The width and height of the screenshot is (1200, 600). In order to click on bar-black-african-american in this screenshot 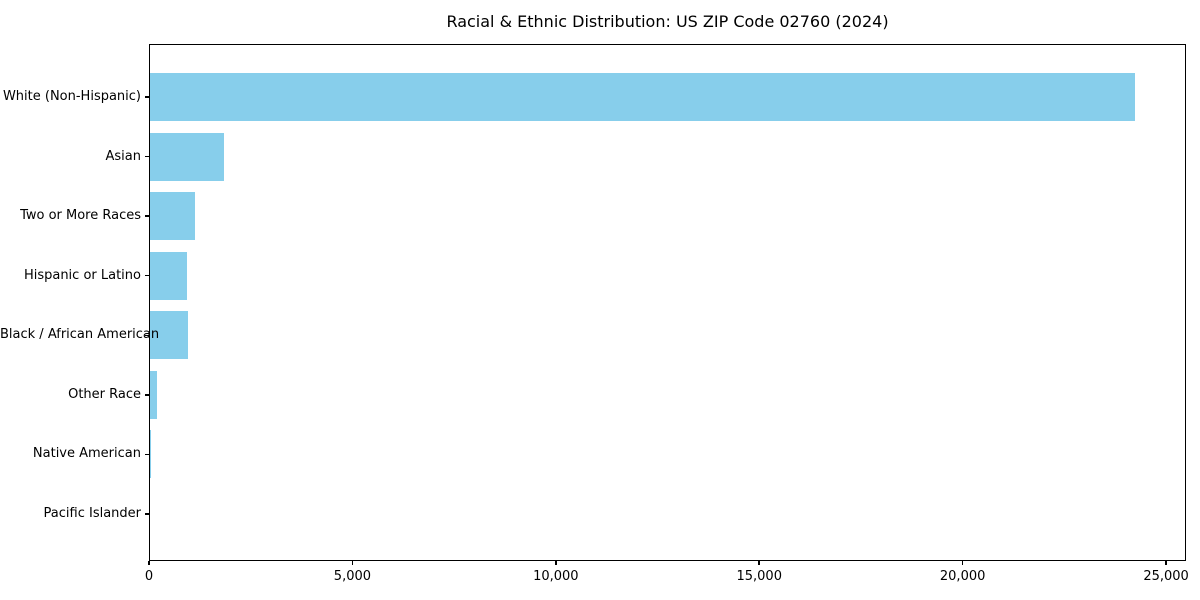, I will do `click(169, 335)`.